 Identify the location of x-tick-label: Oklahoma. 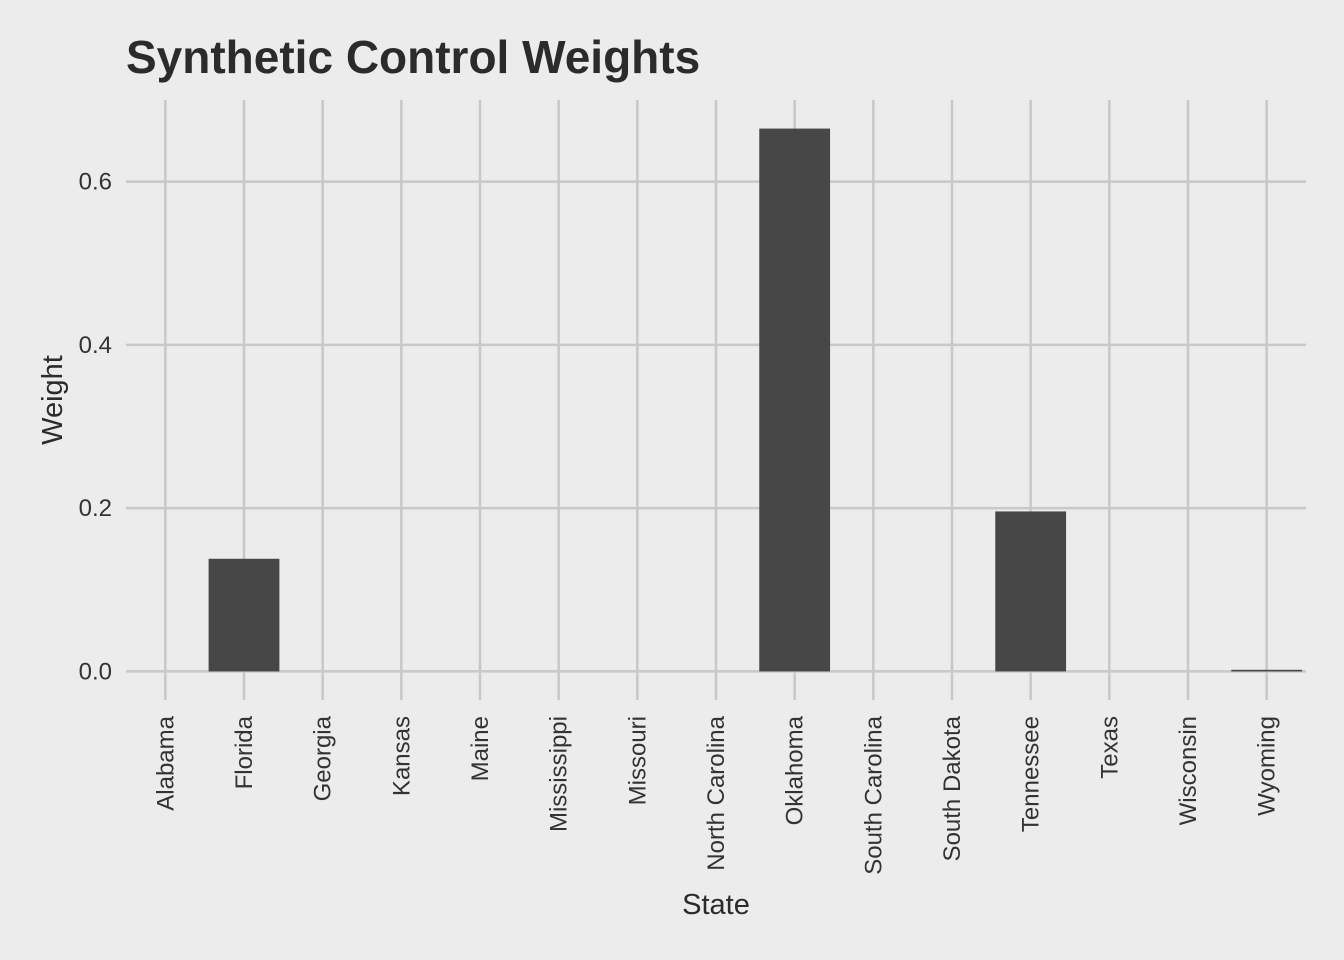
(795, 770).